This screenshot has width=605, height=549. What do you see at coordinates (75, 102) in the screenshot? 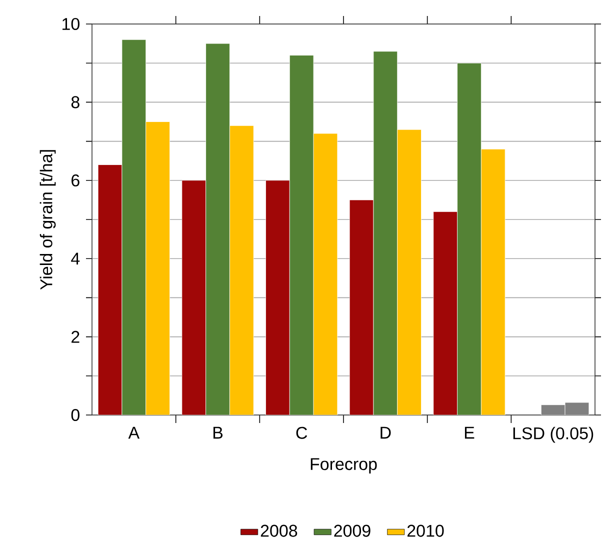
I see `y-tick-label: 8` at bounding box center [75, 102].